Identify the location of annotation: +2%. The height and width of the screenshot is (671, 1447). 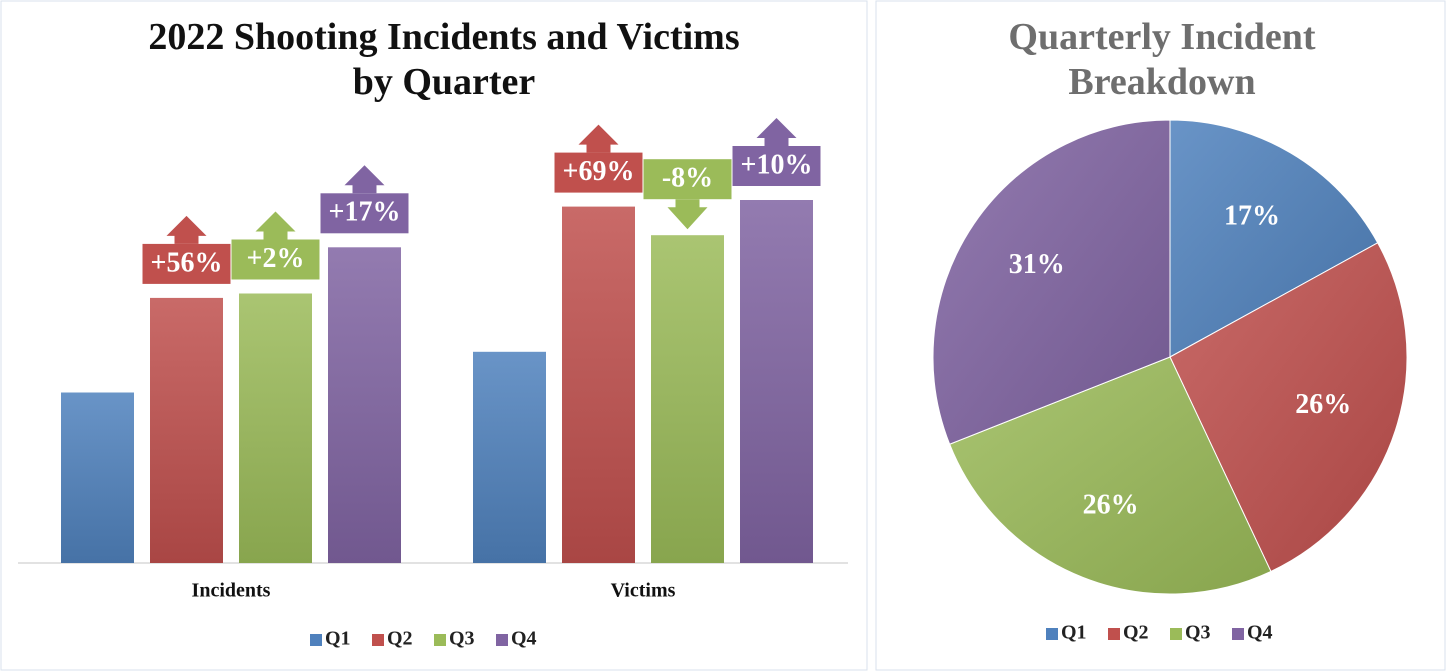
(276, 258).